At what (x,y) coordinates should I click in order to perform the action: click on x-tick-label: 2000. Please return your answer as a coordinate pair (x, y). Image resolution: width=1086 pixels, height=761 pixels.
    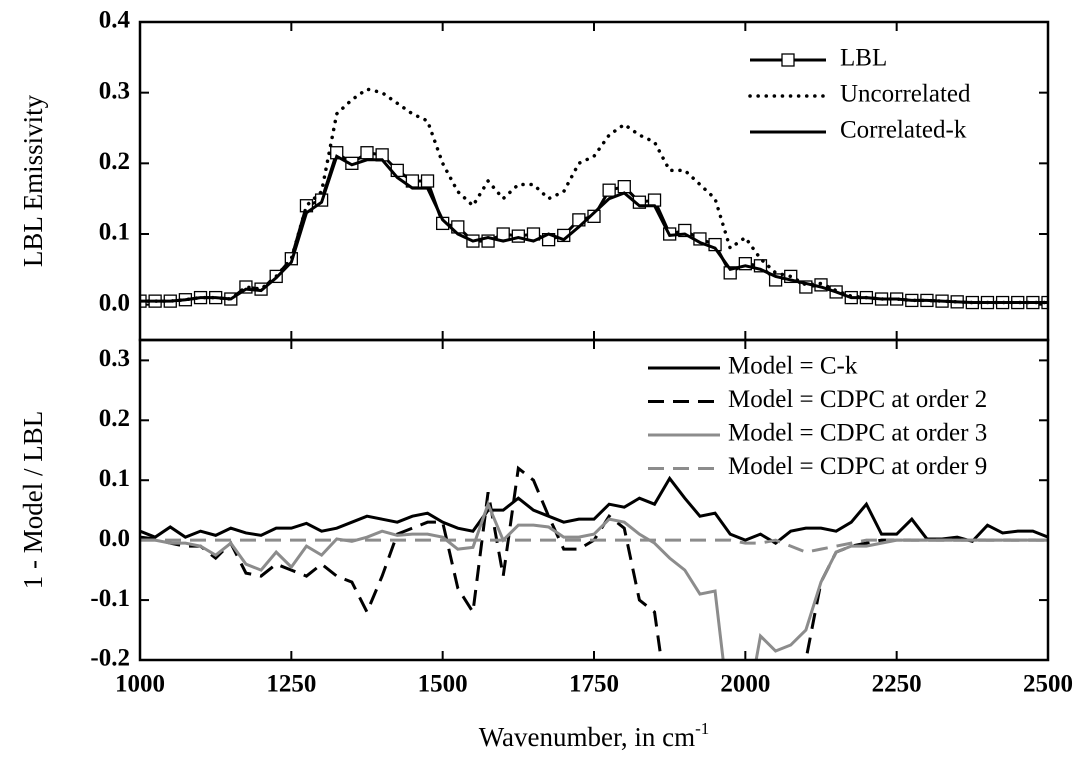
    Looking at the image, I should click on (745, 684).